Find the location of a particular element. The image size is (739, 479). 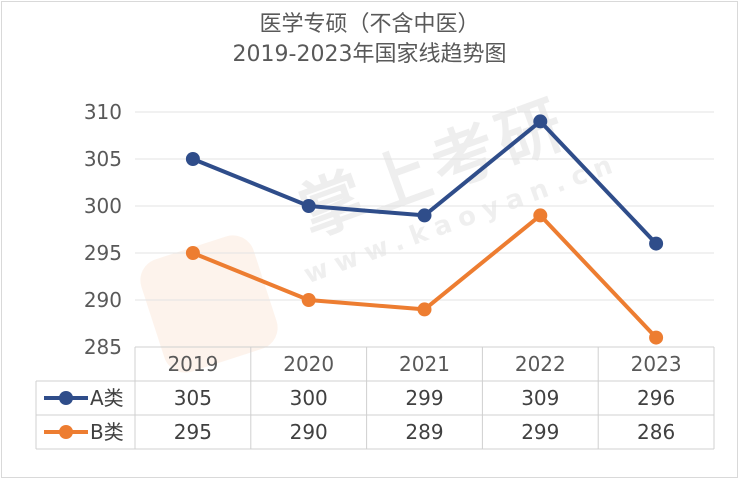

table-value: 309 is located at coordinates (540, 398).